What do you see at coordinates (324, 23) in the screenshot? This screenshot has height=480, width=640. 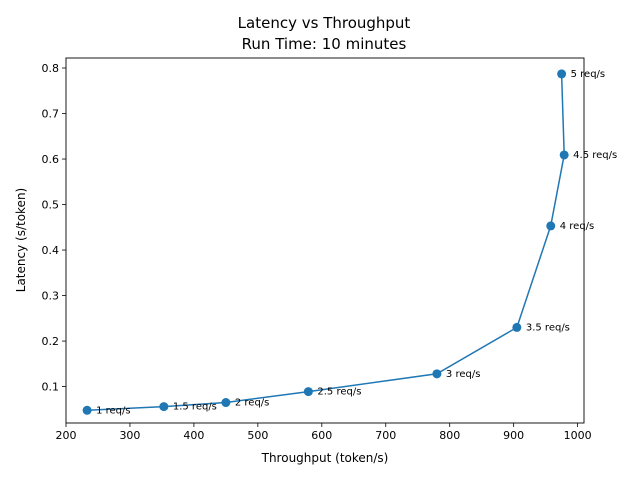 I see `chart-title: Latency vs Throughput` at bounding box center [324, 23].